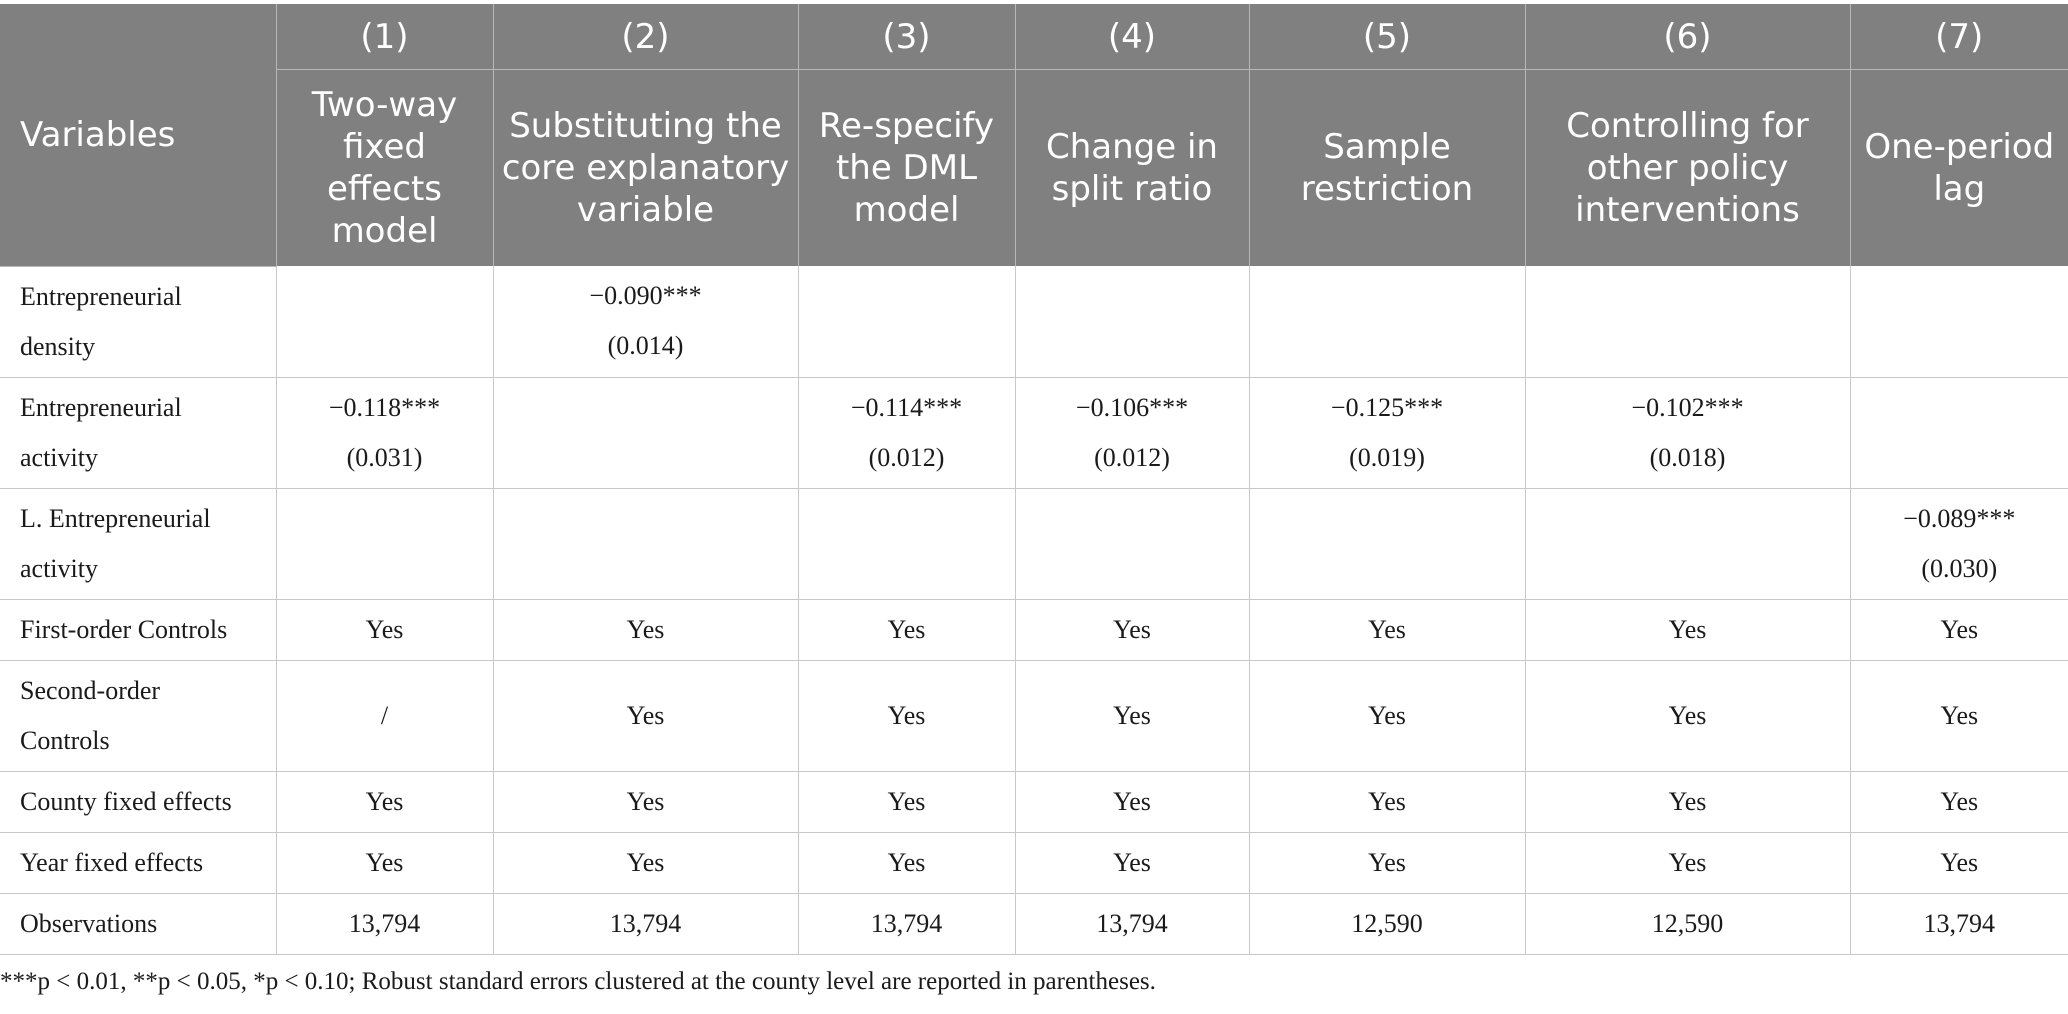 The width and height of the screenshot is (2068, 1014). What do you see at coordinates (1387, 167) in the screenshot?
I see `column-description: Sample restriction` at bounding box center [1387, 167].